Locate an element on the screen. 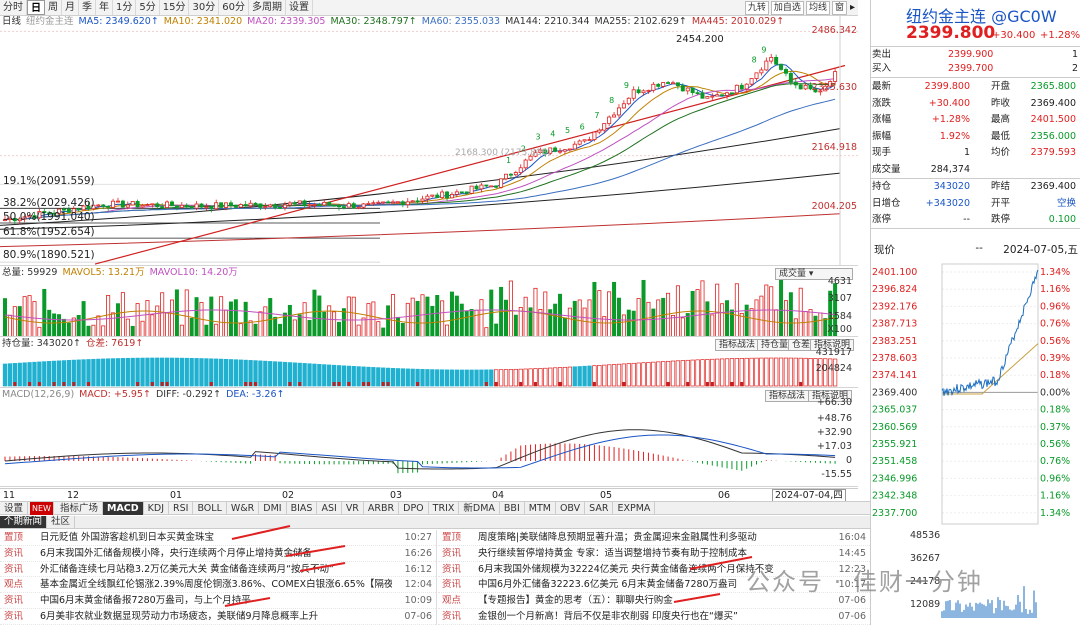  news-title: 6月末我国外汇储备规模小降，央行连续两个月停止增持黄金储备 is located at coordinates (176, 553).